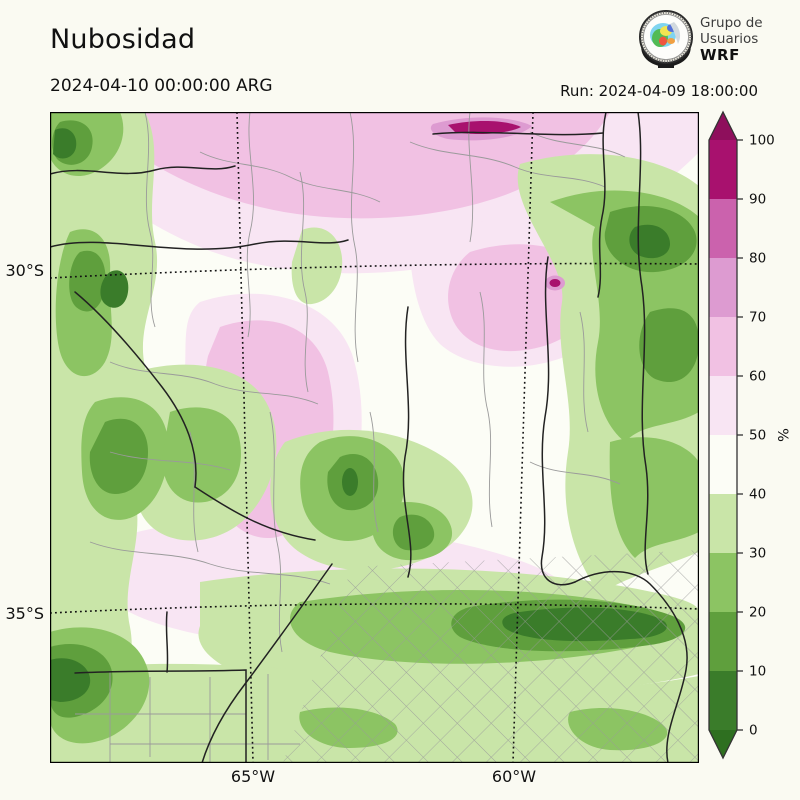 This screenshot has width=800, height=800. Describe the element at coordinates (753, 731) in the screenshot. I see `colorbar-tick-label: 0` at that location.